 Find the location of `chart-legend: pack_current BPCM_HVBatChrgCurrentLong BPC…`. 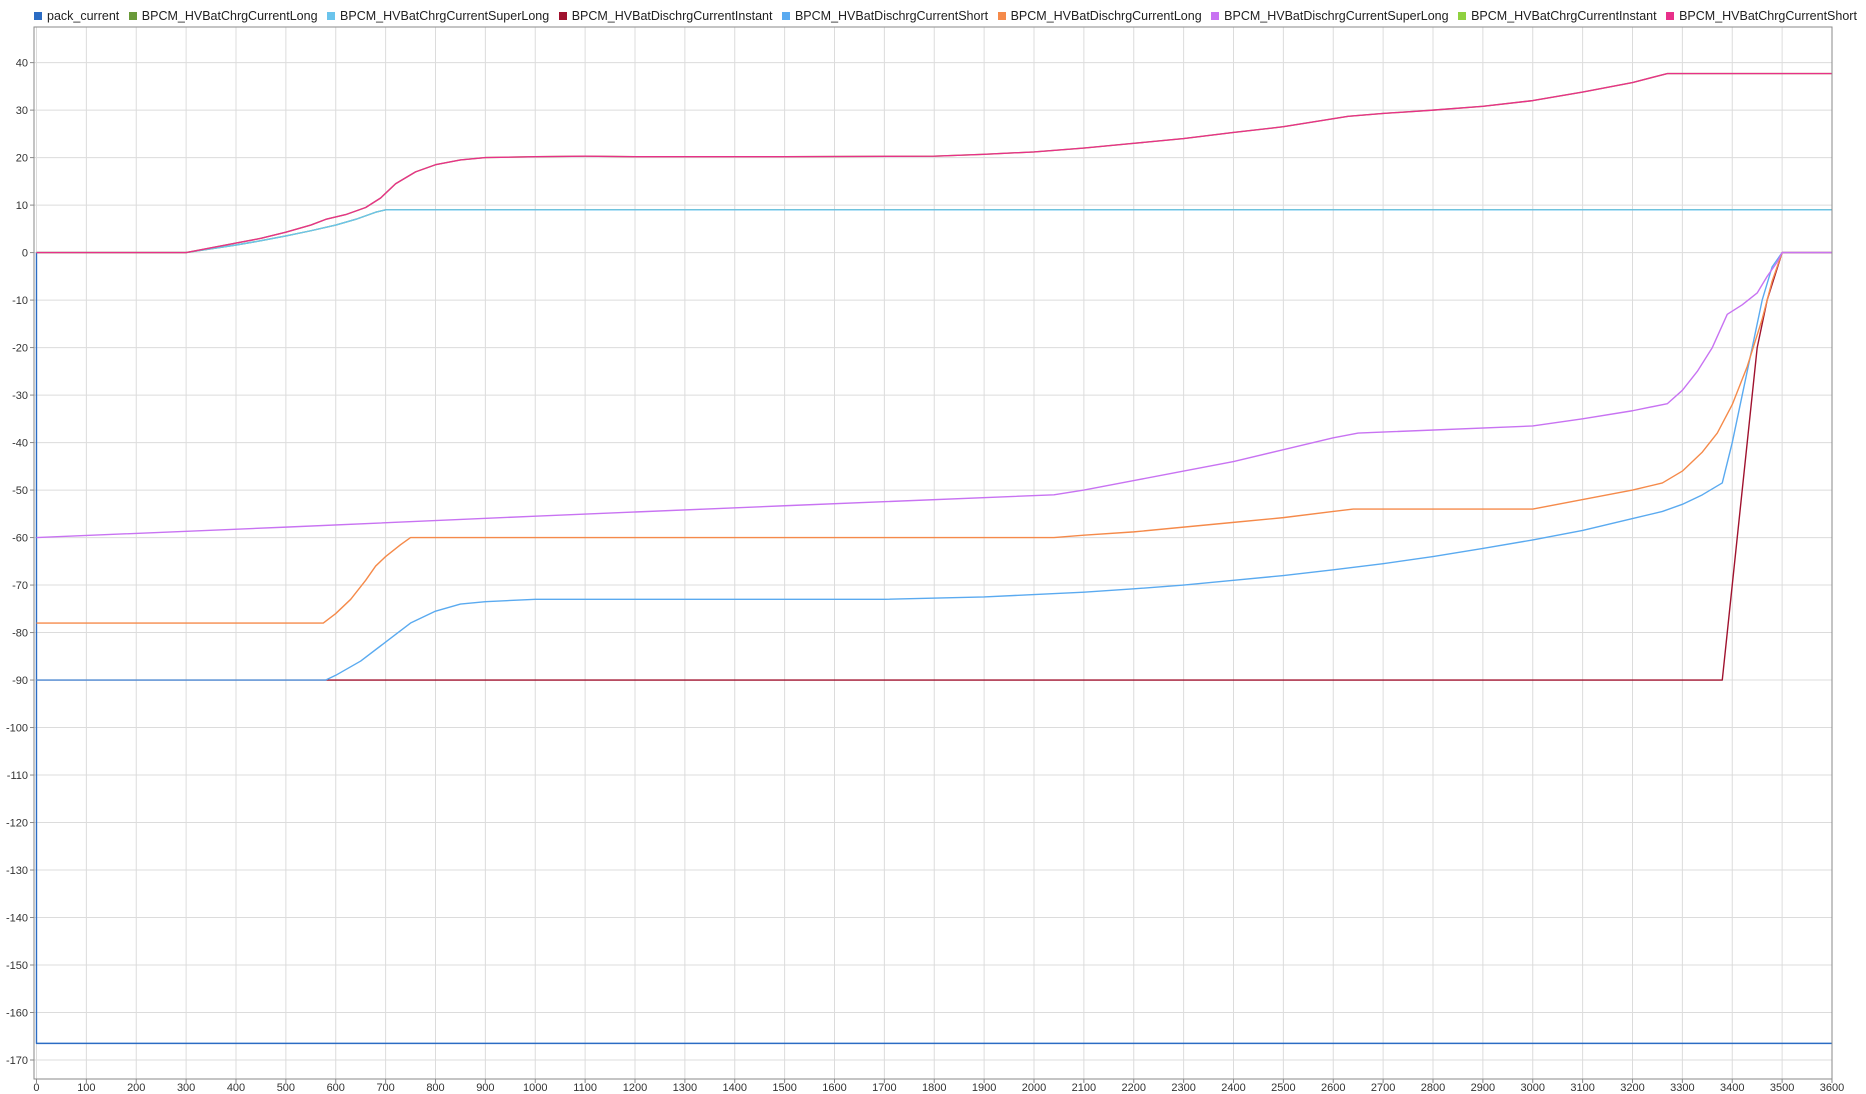

chart-legend: pack_current BPCM_HVBatChrgCurrentLong BPC… is located at coordinates (950, 16).